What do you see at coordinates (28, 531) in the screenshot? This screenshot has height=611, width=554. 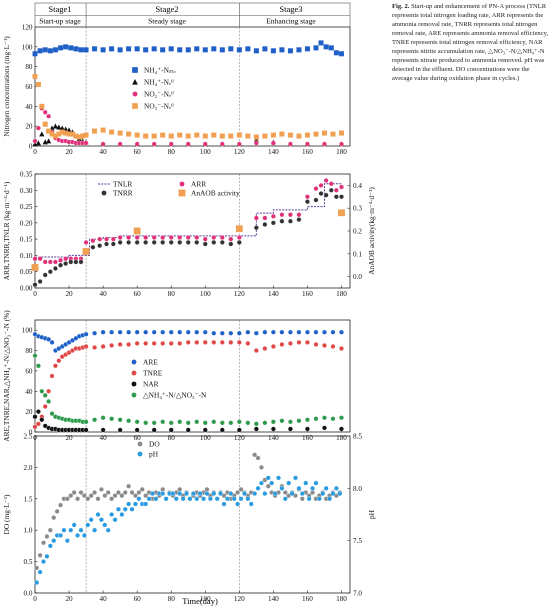 I see `y-tick-label: 1.0` at bounding box center [28, 531].